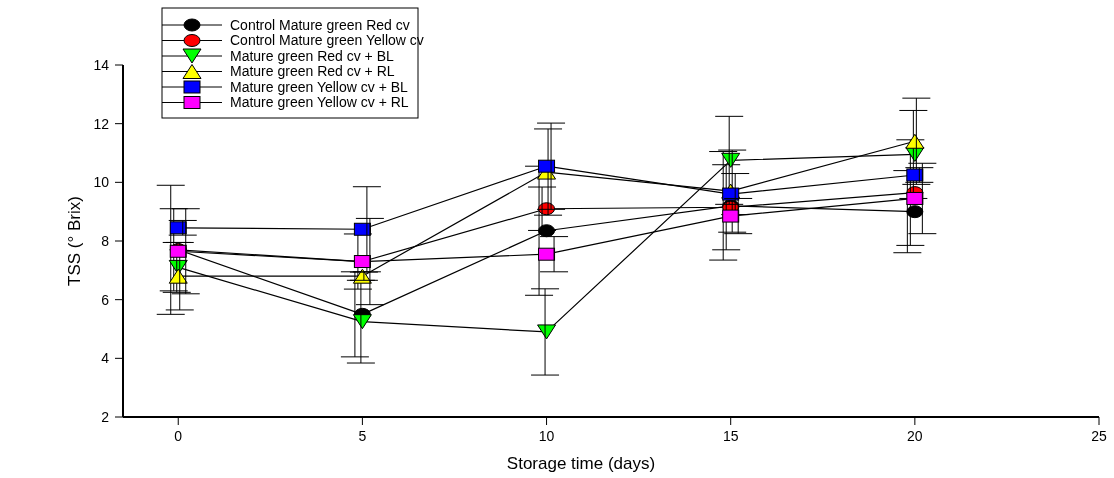 This screenshot has height=478, width=1114. I want to click on legend-label: Mature green Red cv + RL, so click(312, 71).